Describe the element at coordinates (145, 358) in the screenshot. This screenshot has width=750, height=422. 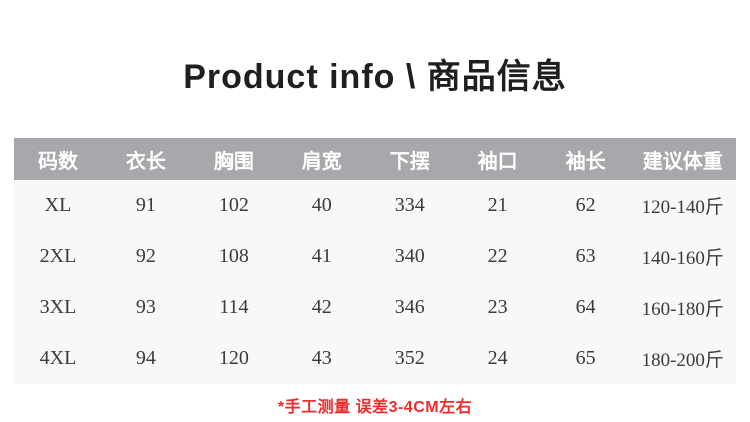
I see `table-cell: 94` at that location.